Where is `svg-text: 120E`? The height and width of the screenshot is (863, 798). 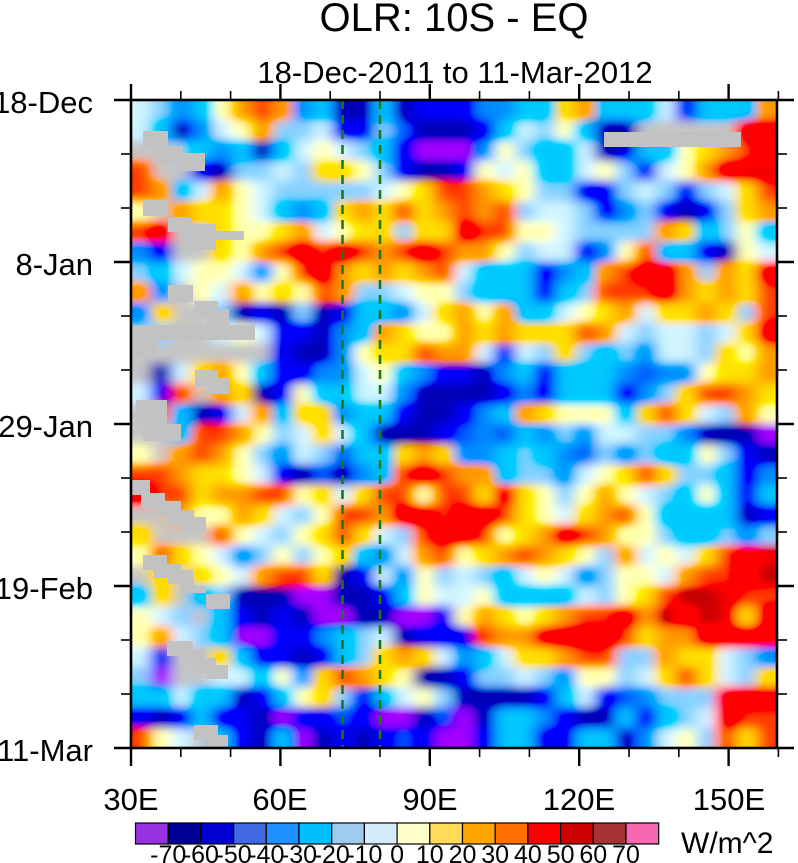 svg-text: 120E is located at coordinates (579, 799).